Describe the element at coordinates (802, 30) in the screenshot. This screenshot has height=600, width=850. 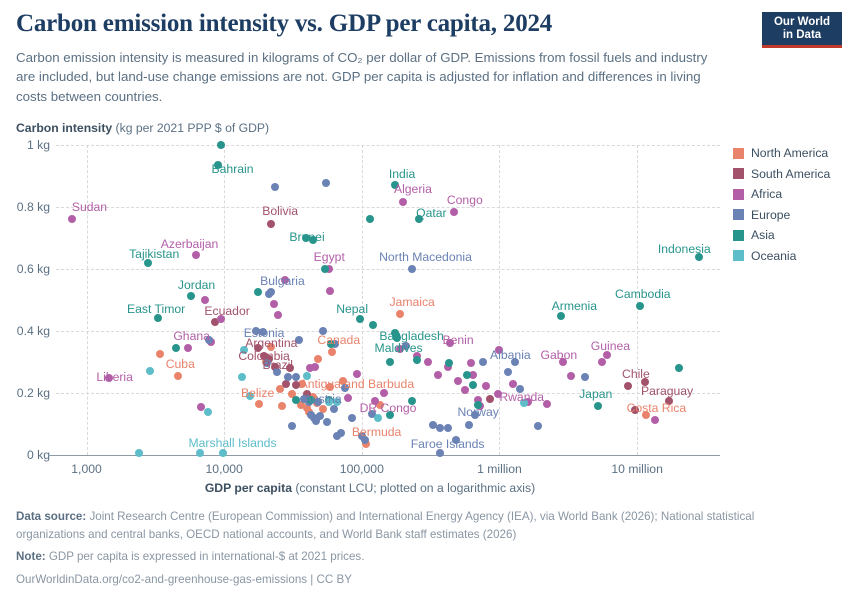
I see `owid-logo: Our World in Data` at that location.